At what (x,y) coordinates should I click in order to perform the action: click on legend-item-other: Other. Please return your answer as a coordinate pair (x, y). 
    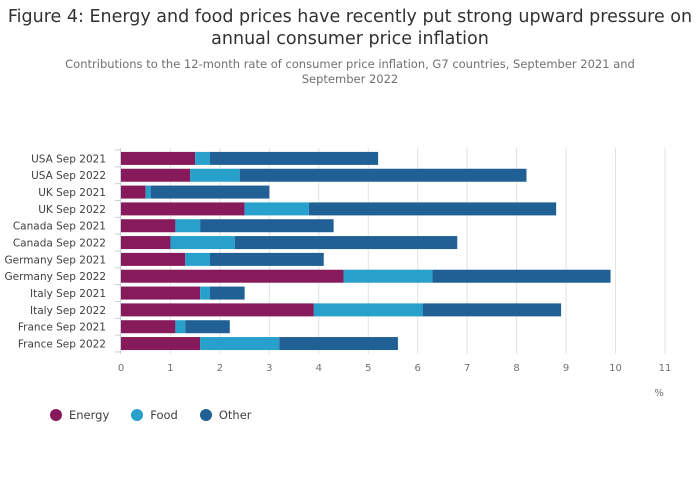
    Looking at the image, I should click on (225, 415).